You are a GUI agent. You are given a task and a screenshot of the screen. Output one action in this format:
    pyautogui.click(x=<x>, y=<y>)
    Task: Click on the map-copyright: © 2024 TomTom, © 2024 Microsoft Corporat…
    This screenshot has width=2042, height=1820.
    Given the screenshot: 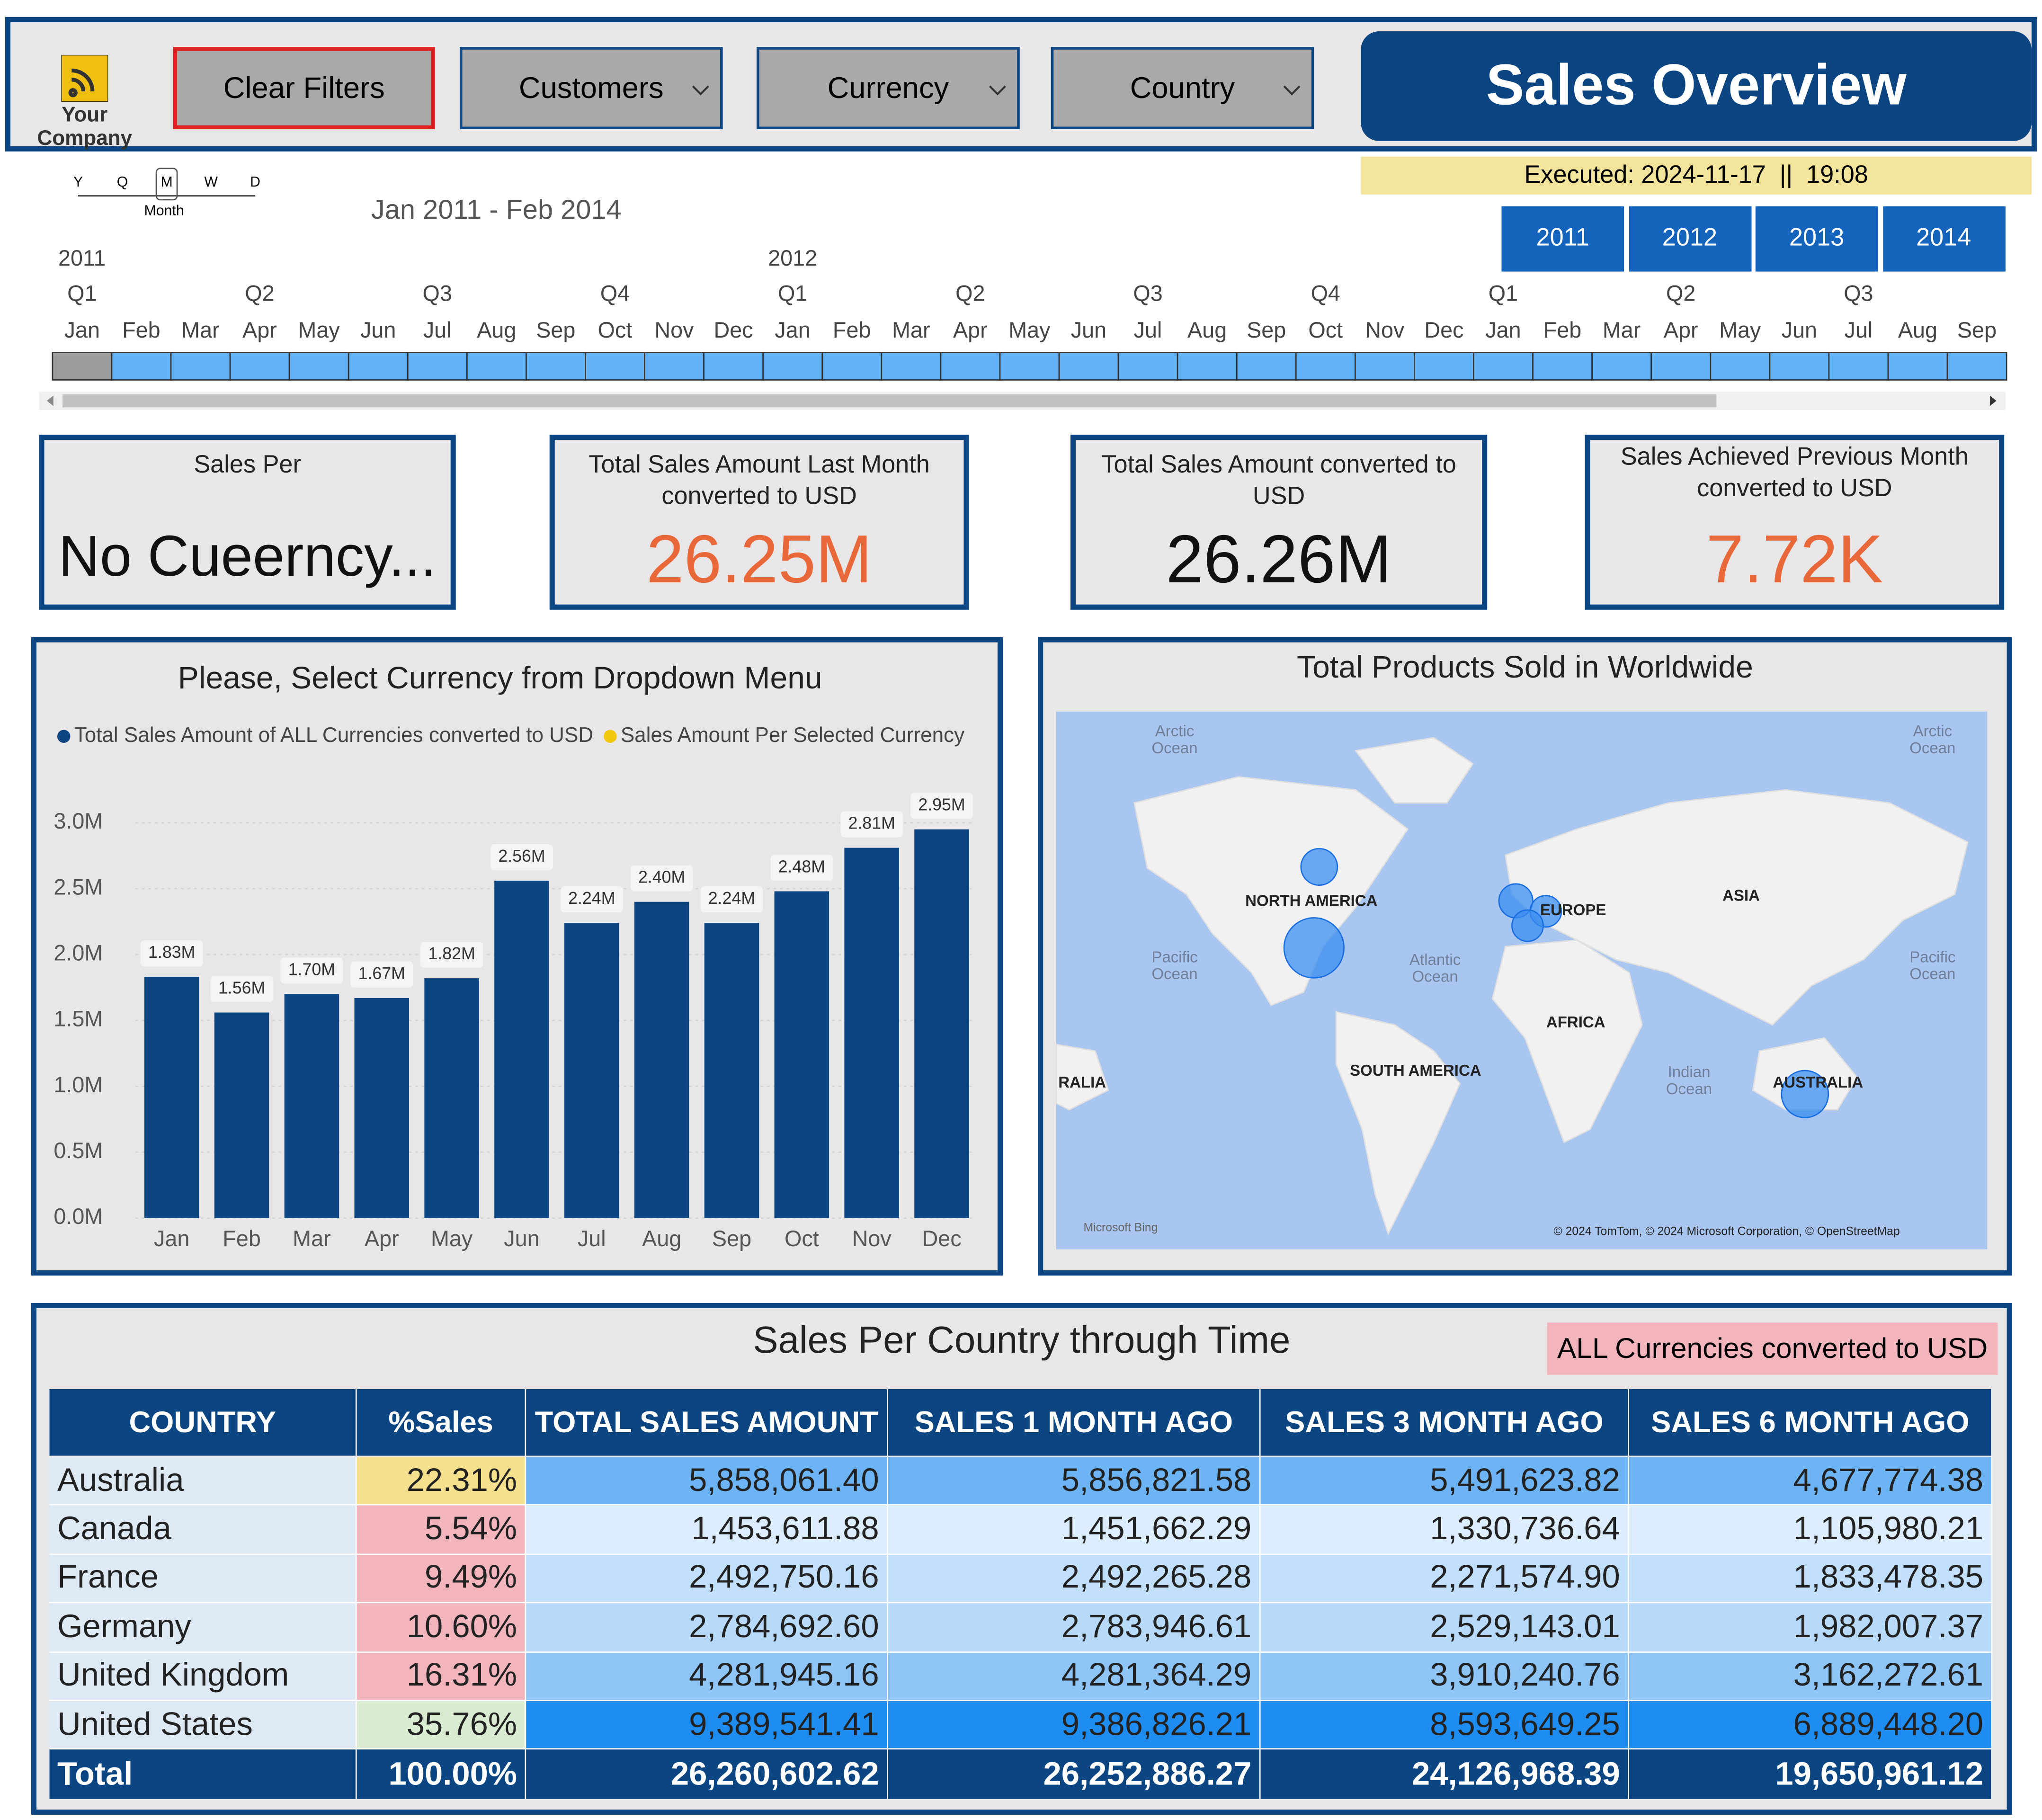 What is the action you would take?
    pyautogui.click(x=1726, y=1231)
    